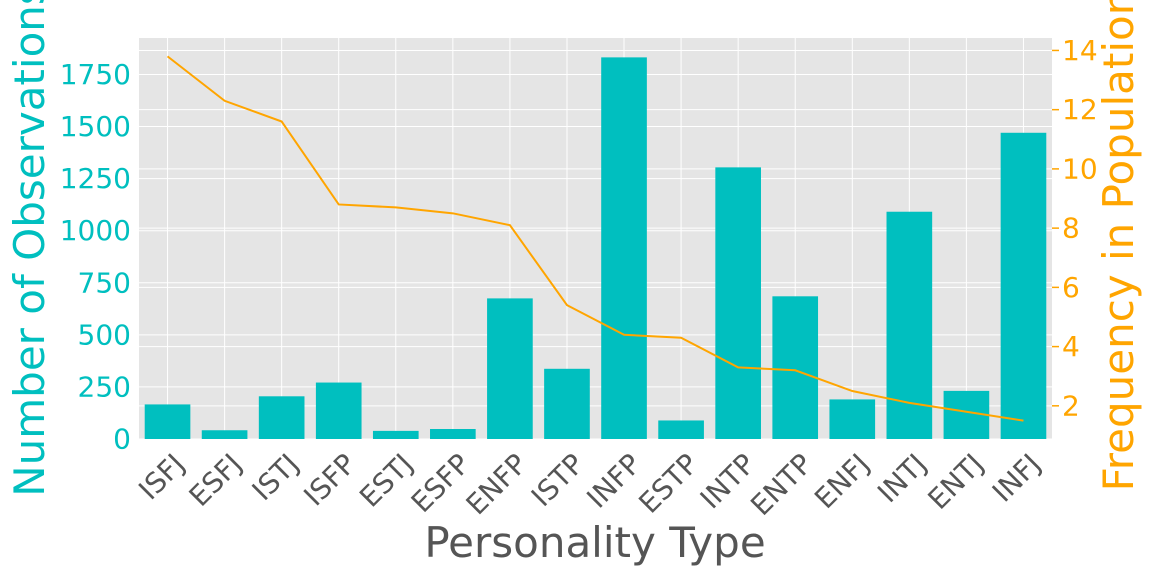 The image size is (1152, 576). Describe the element at coordinates (909, 325) in the screenshot. I see `bar-intj` at that location.